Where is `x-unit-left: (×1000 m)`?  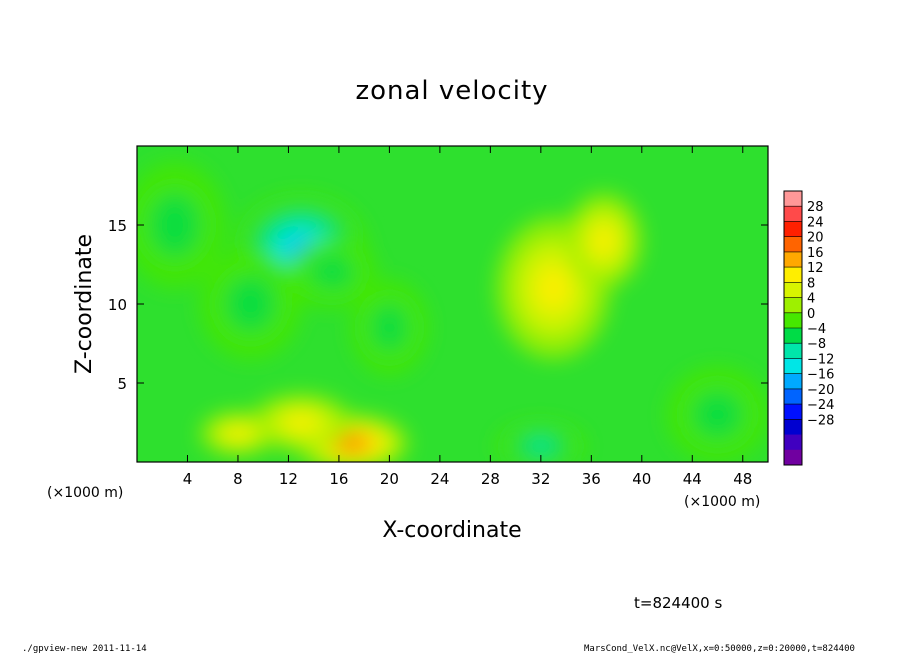
x-unit-left: (×1000 m) is located at coordinates (85, 493).